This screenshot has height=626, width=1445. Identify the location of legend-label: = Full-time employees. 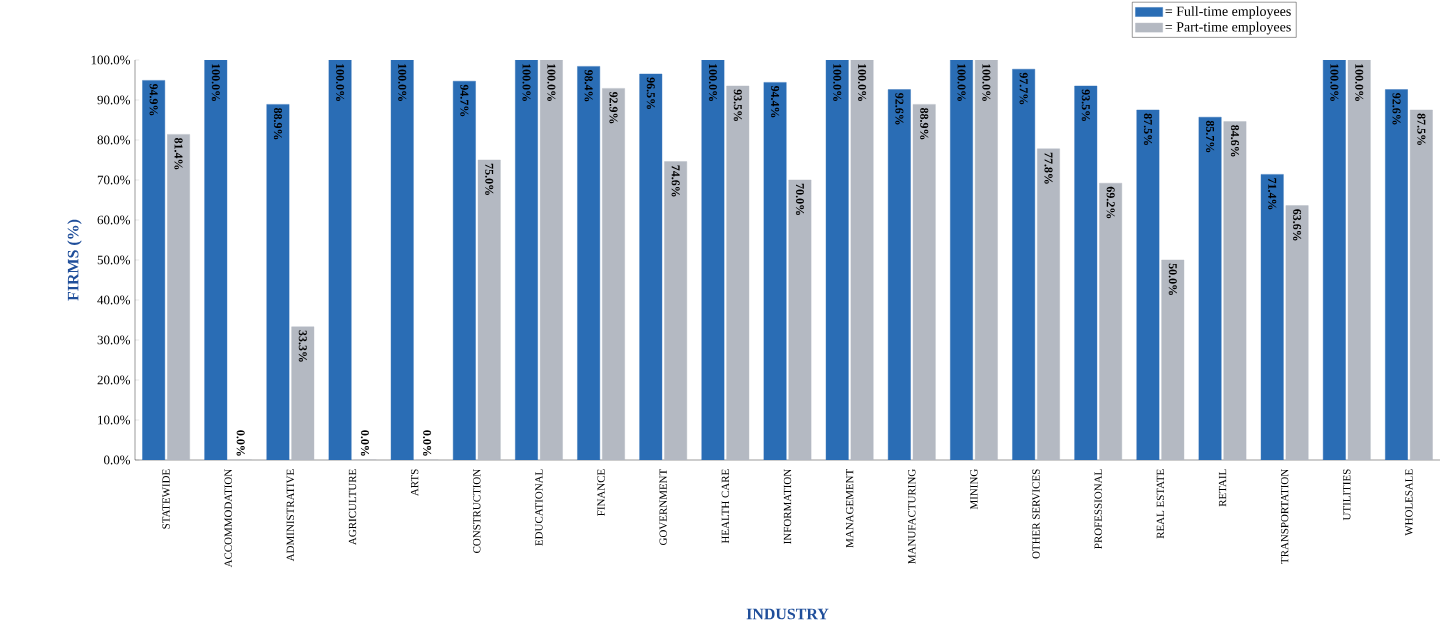
(1228, 12).